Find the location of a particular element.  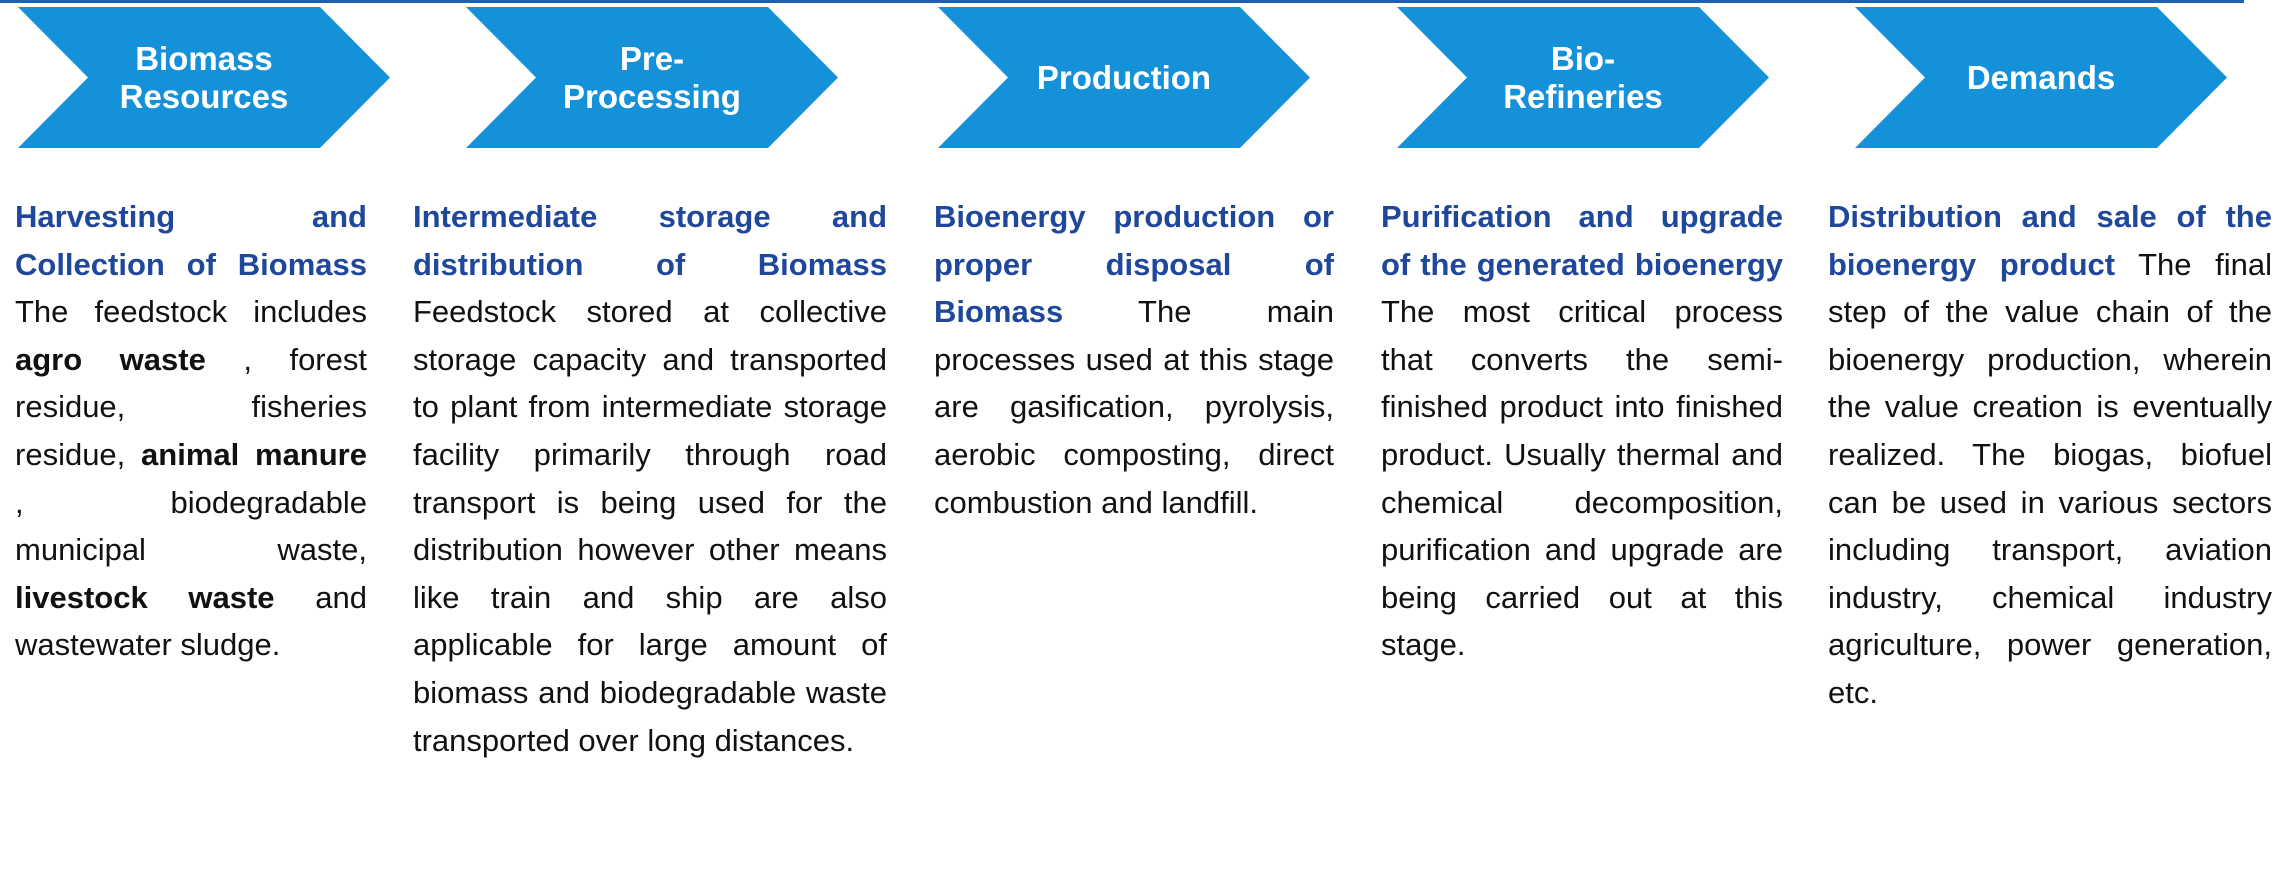

chevron-label: Bio-Refineries is located at coordinates (1583, 77).